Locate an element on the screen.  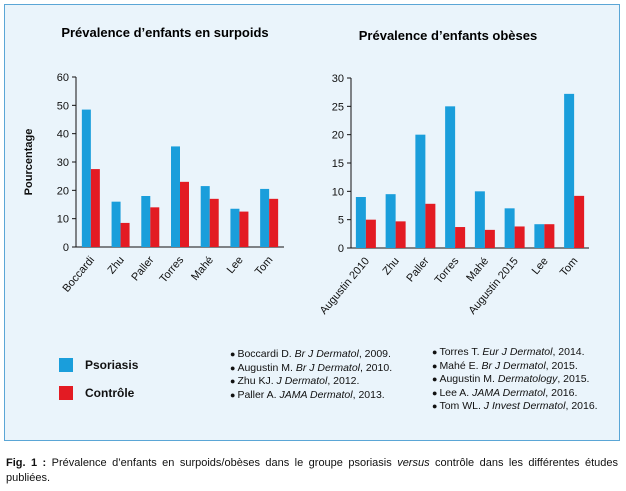
legend-label-psoriasis: Psoriasis is located at coordinates (112, 365).